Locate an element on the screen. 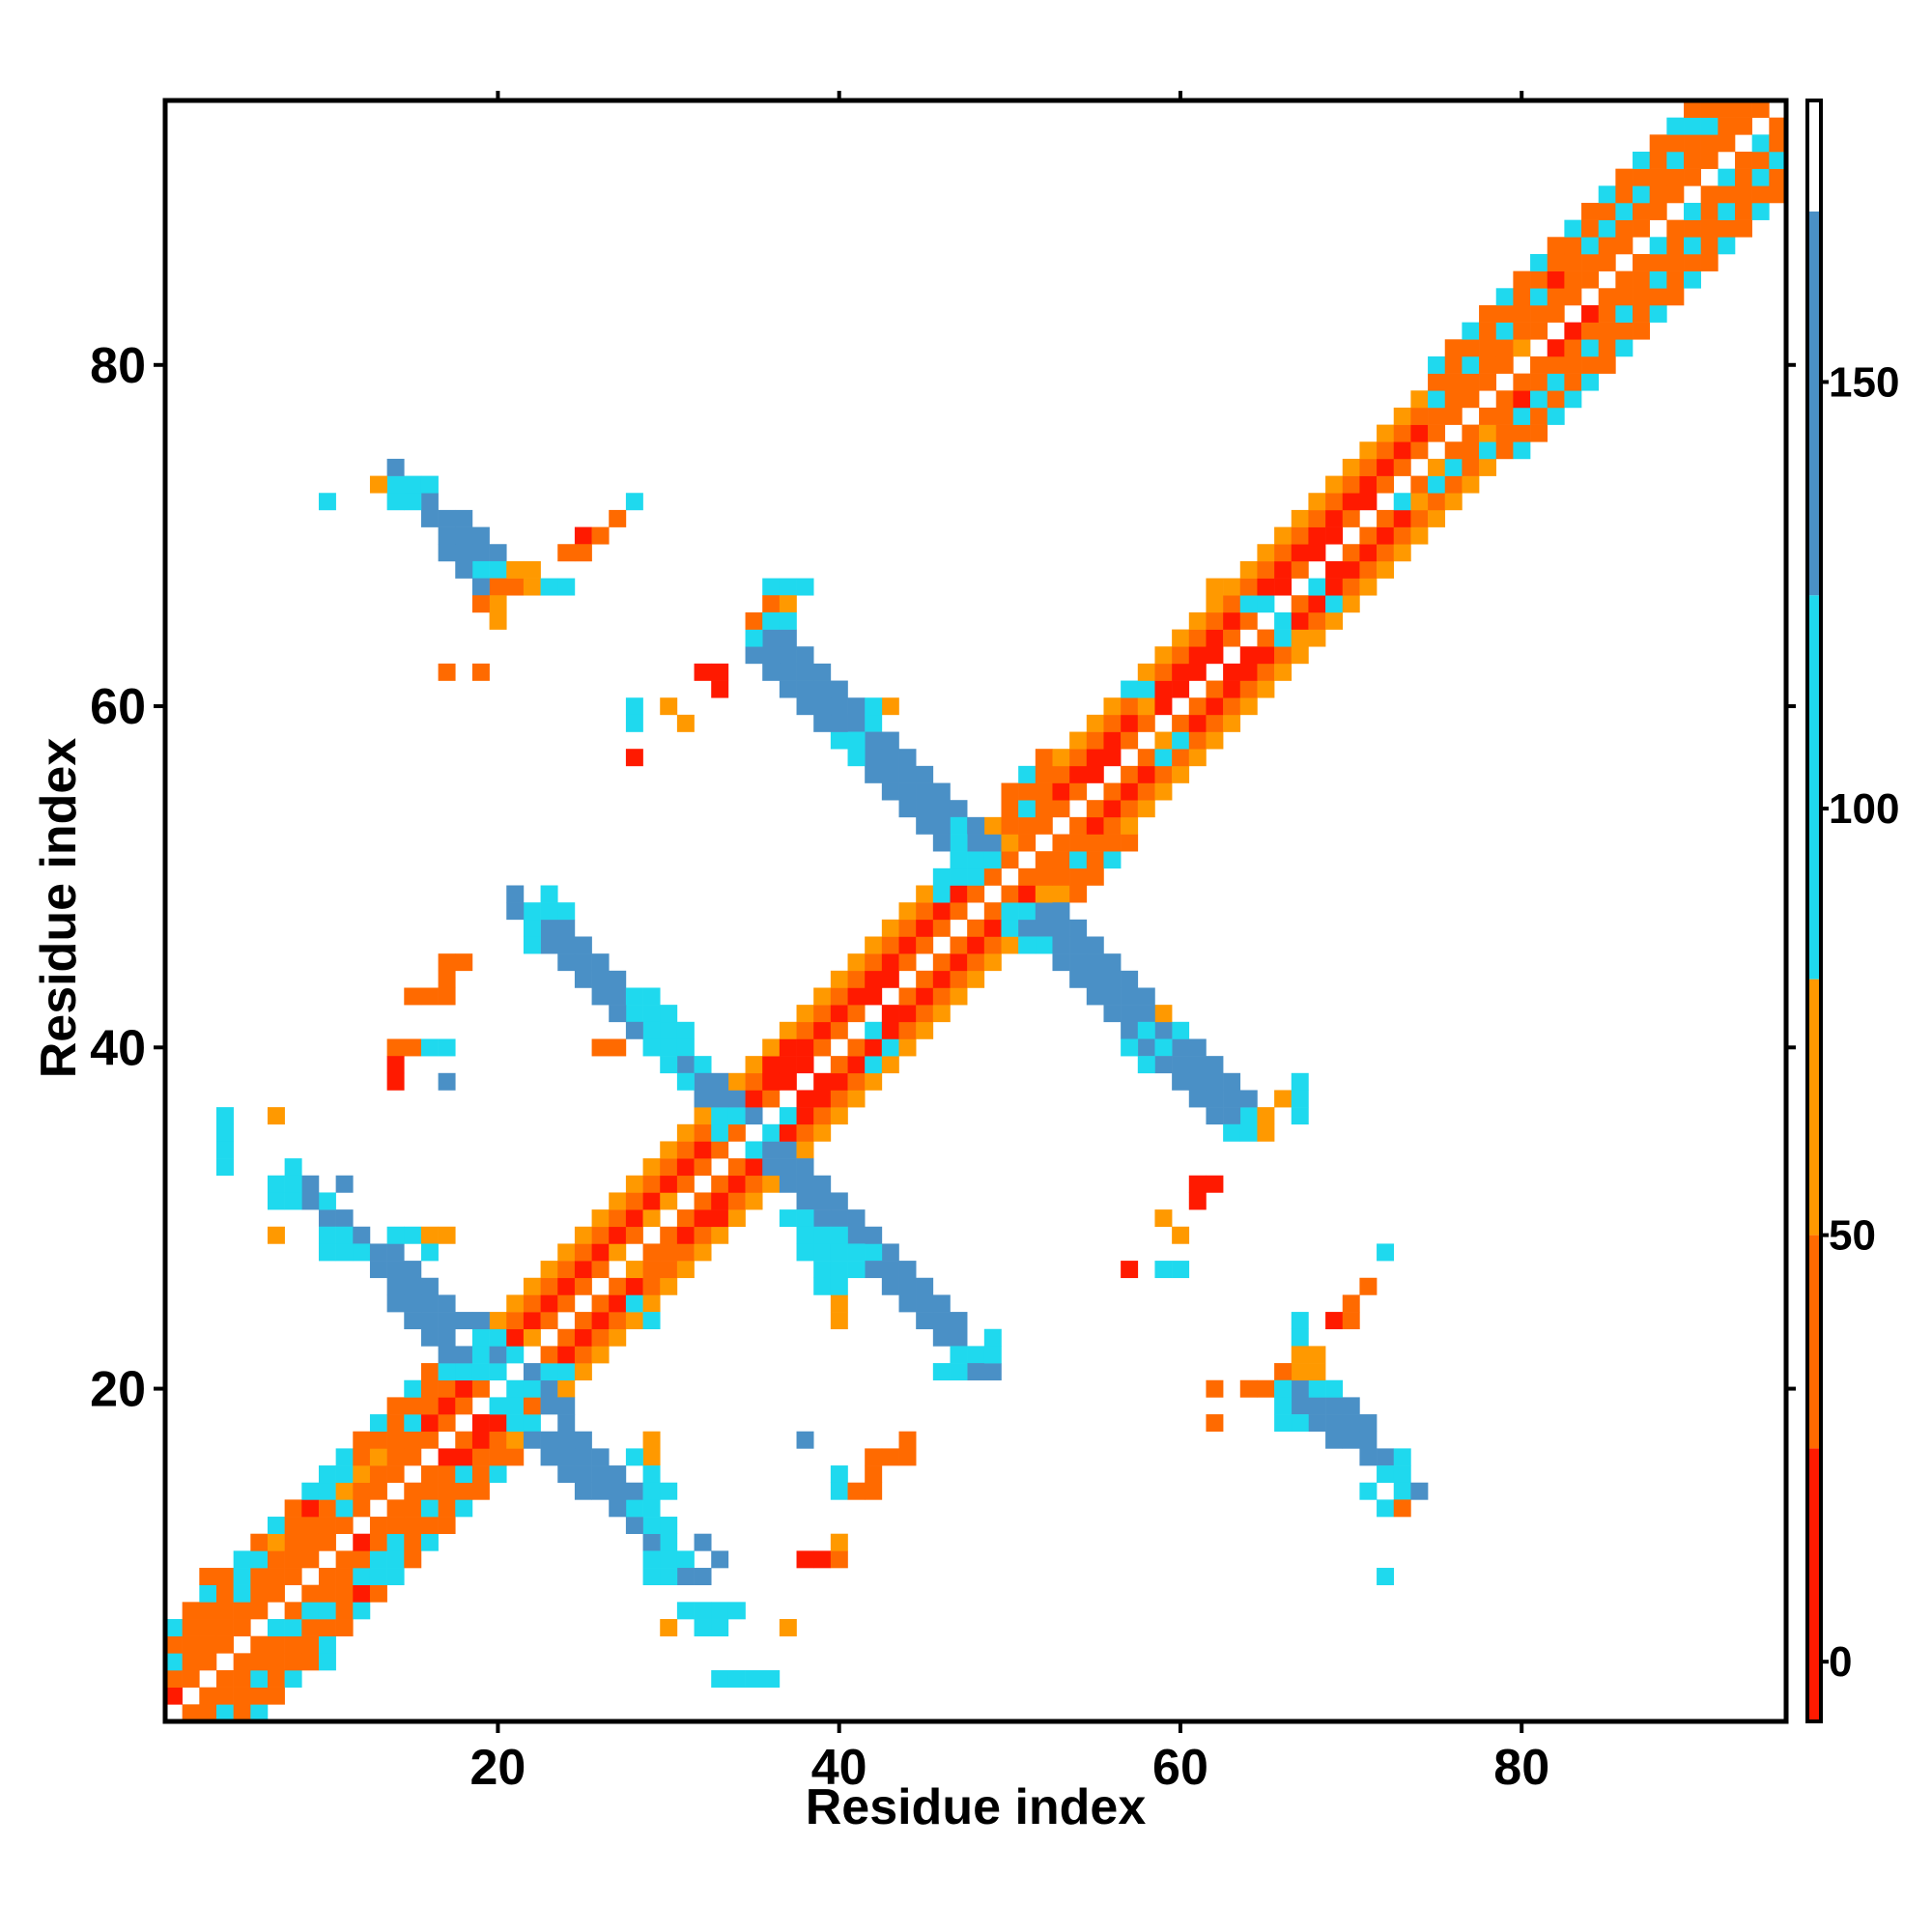 The image size is (1932, 1932). colorbar-tick-label: 50 is located at coordinates (1852, 1236).